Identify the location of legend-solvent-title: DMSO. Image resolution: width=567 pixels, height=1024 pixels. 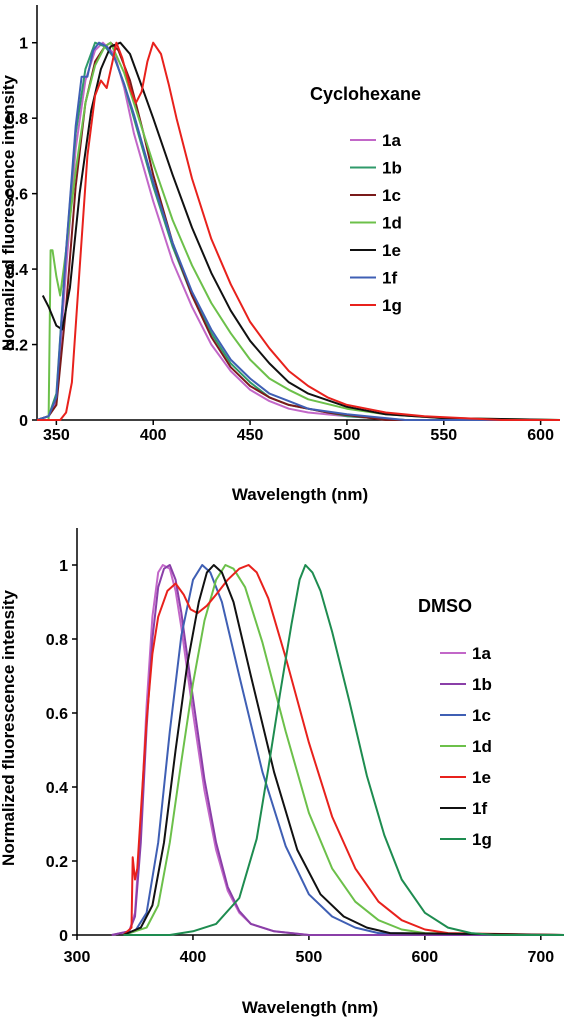
(445, 606).